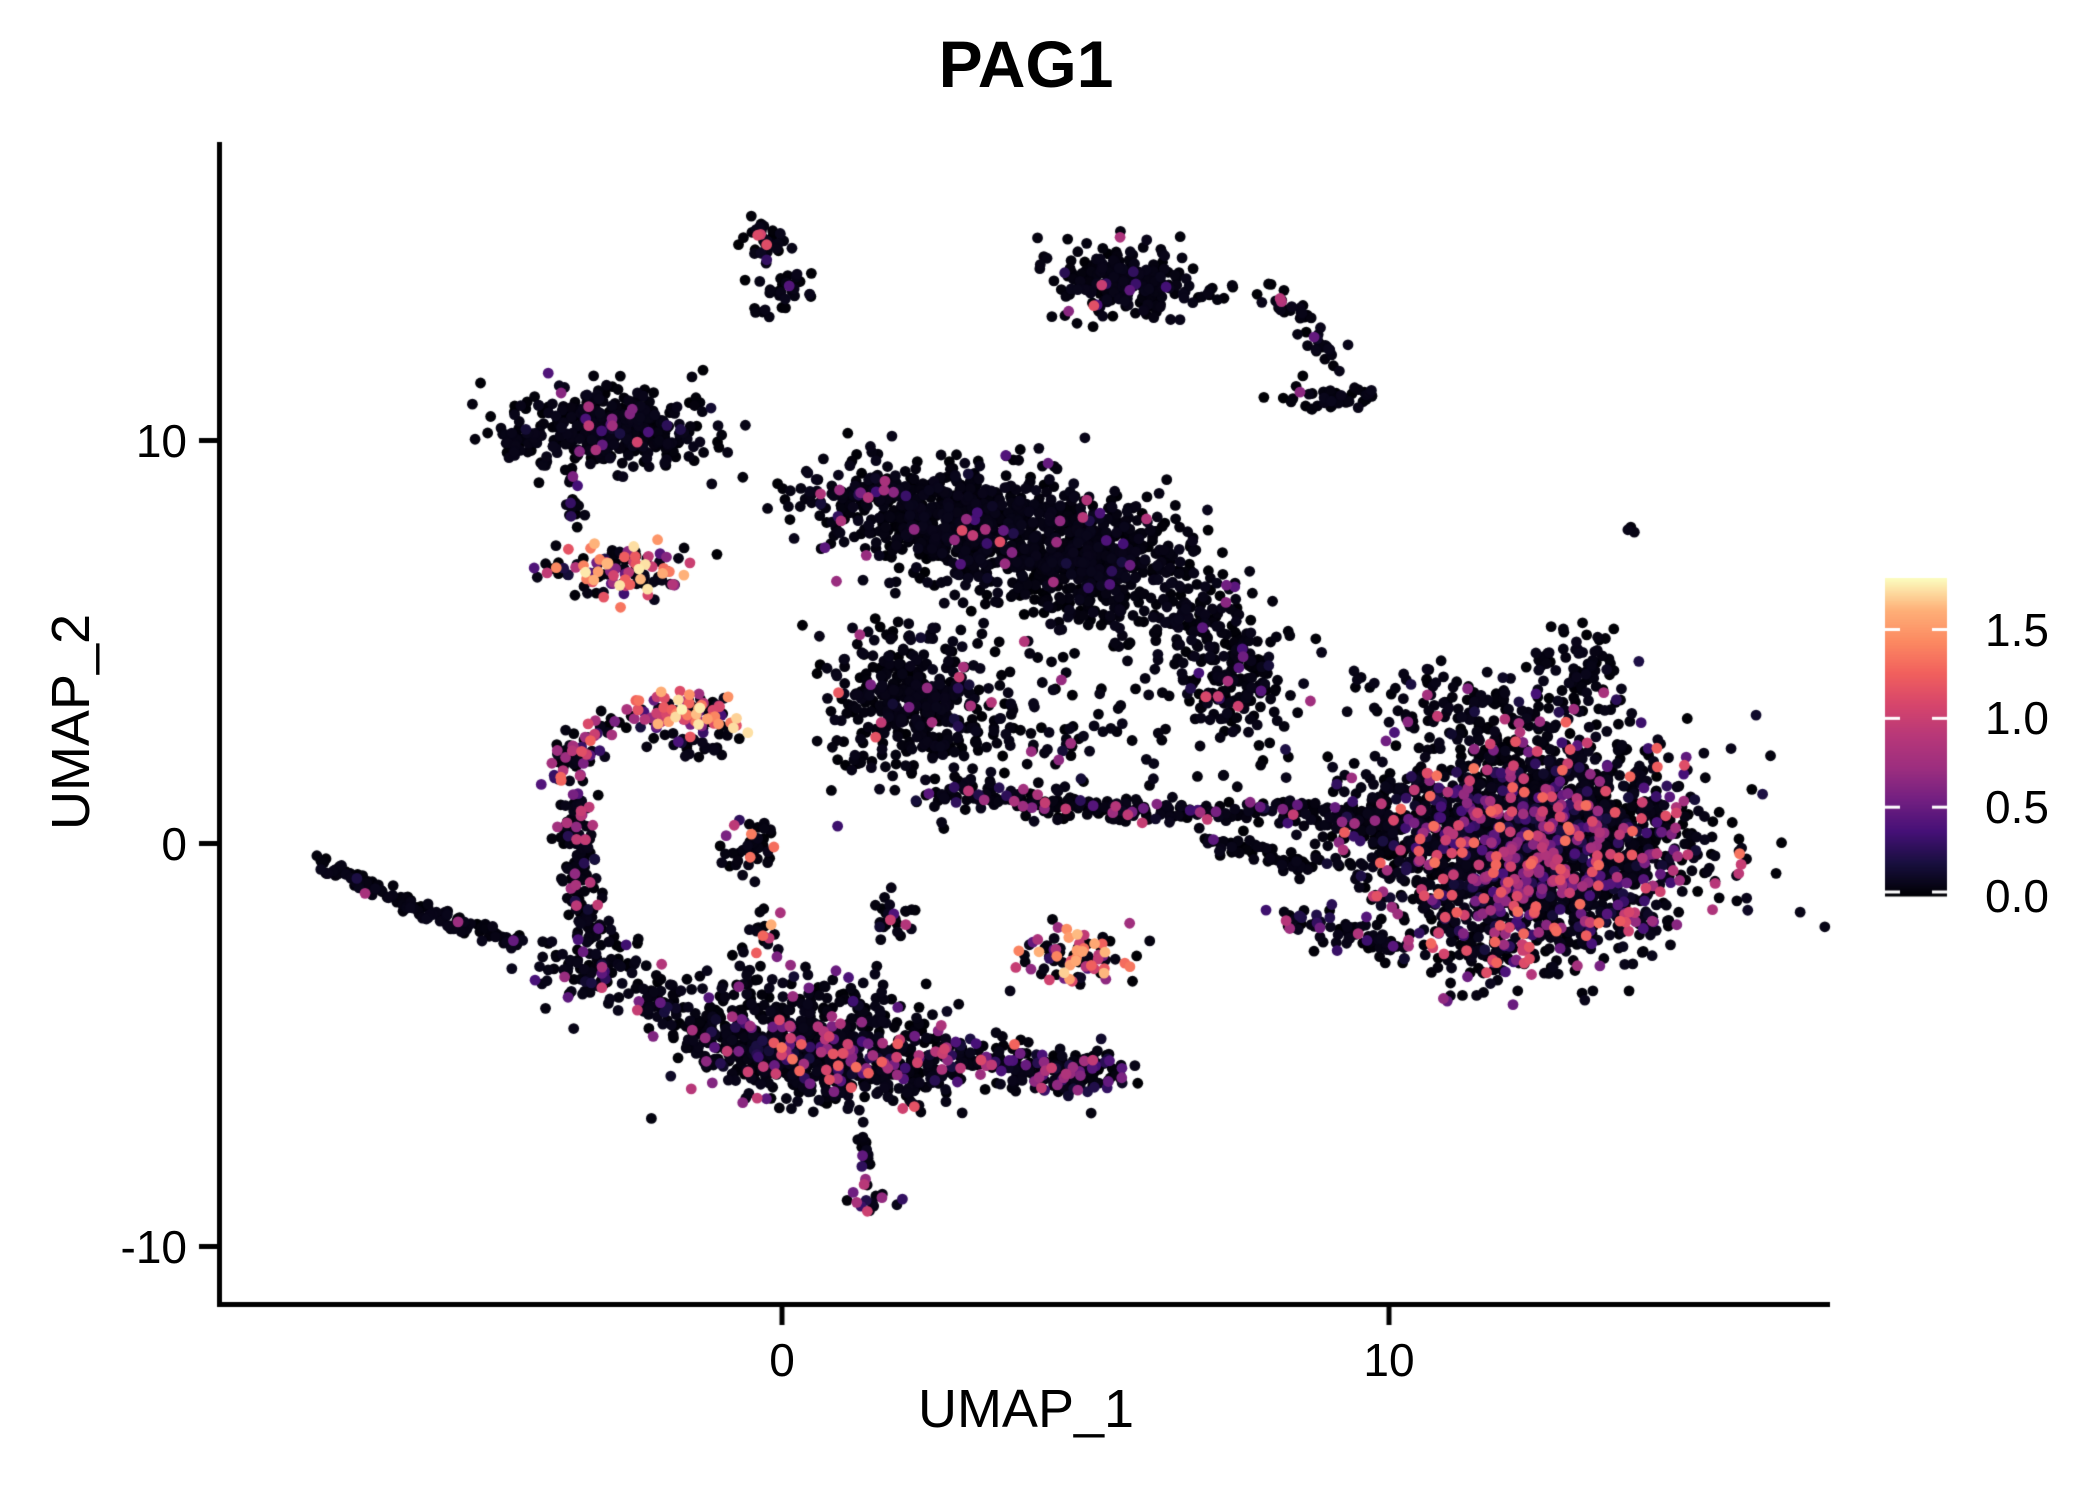 The height and width of the screenshot is (1500, 2100). What do you see at coordinates (2017, 718) in the screenshot?
I see `colorbar-tick-label-1.0: 1.0` at bounding box center [2017, 718].